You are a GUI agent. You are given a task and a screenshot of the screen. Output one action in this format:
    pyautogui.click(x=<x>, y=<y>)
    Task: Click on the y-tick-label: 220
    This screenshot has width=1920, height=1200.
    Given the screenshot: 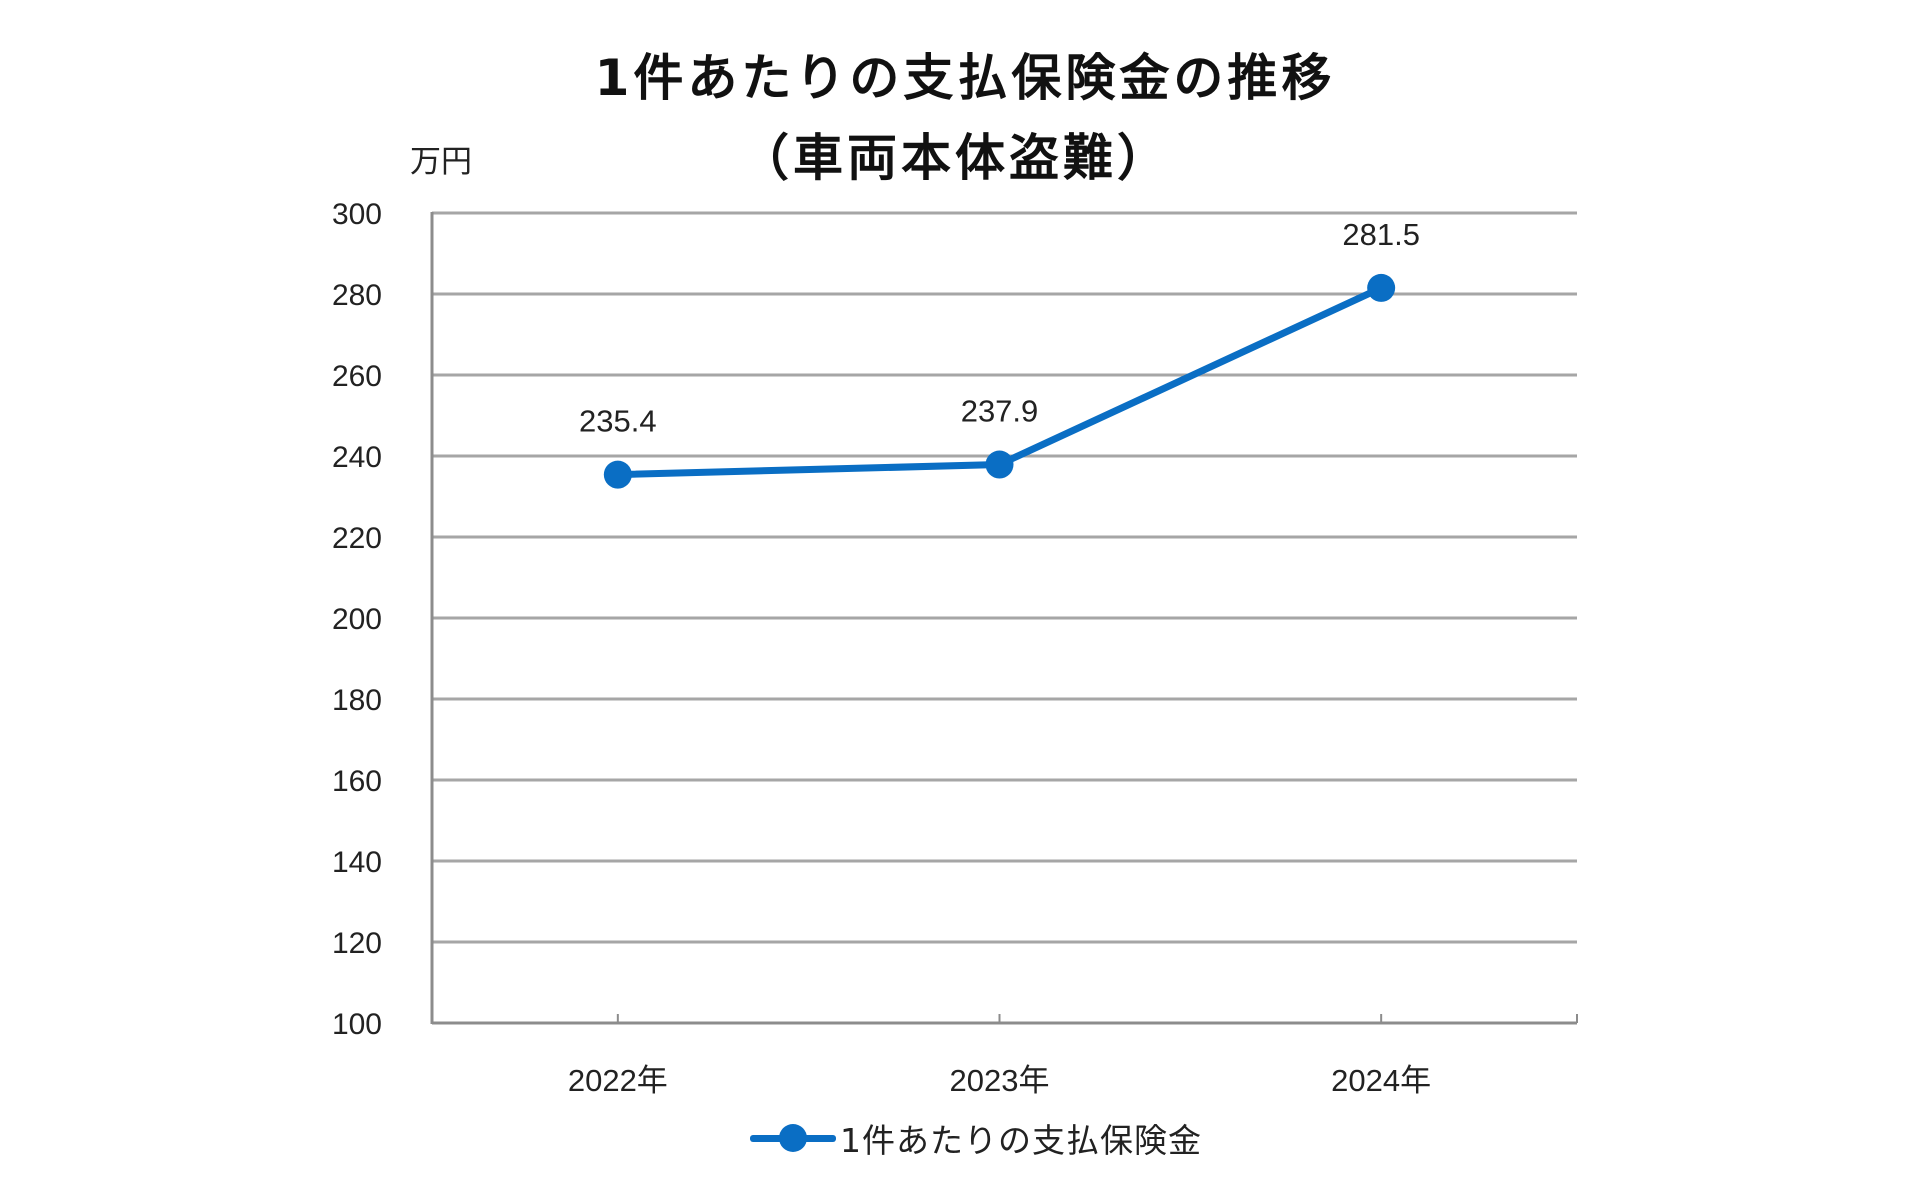 What is the action you would take?
    pyautogui.click(x=357, y=538)
    